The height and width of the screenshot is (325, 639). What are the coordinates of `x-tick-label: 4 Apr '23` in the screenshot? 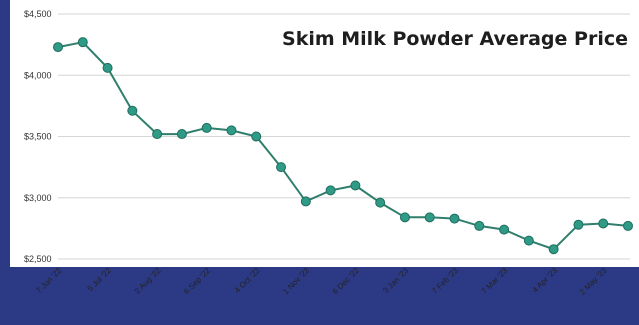 It's located at (545, 281).